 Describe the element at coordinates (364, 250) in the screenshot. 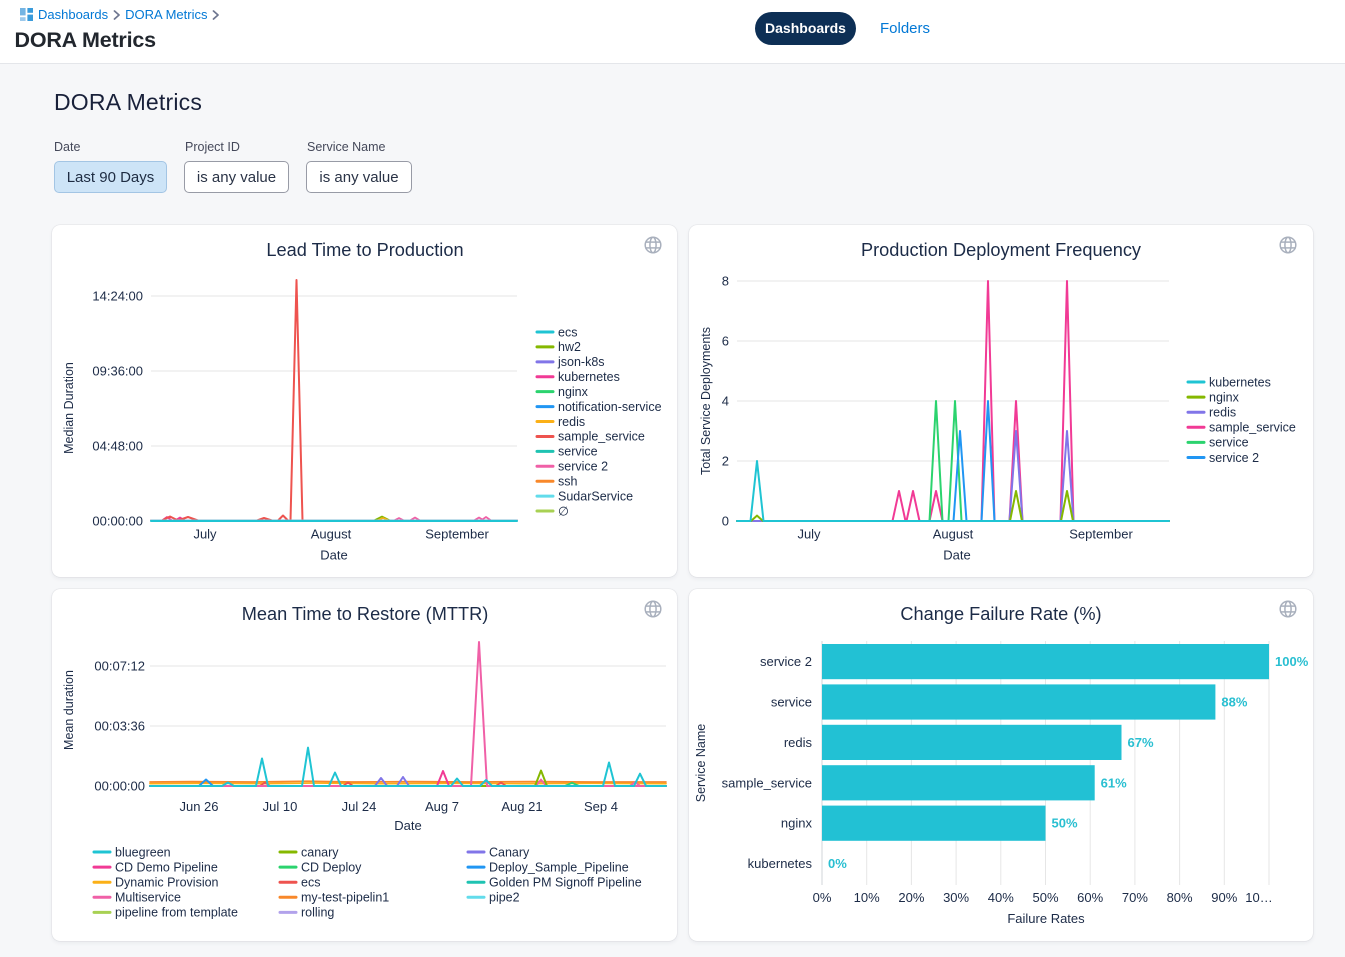

I see `svg-text: Lead Time to Production` at that location.